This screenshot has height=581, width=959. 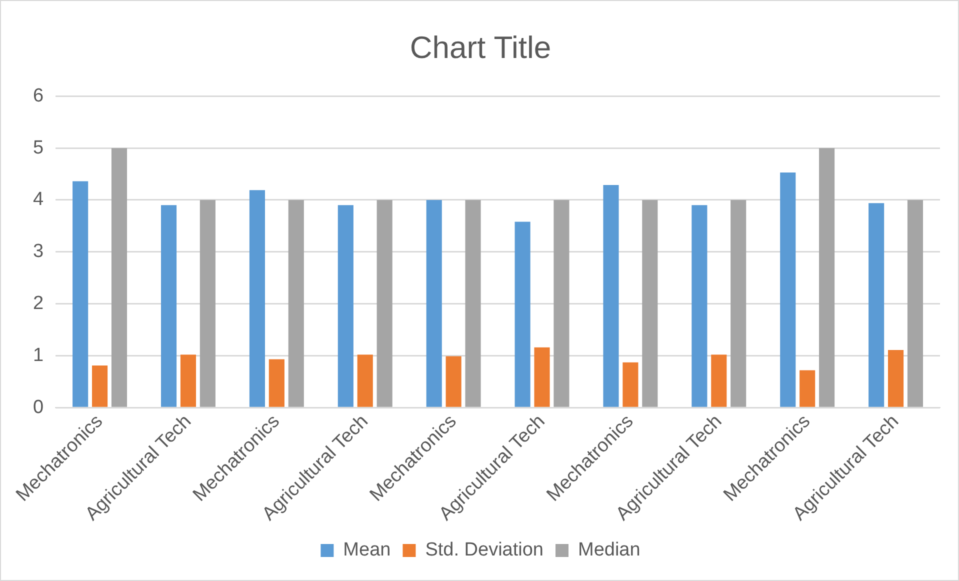 I want to click on y-tick-label: 0, so click(x=38, y=407).